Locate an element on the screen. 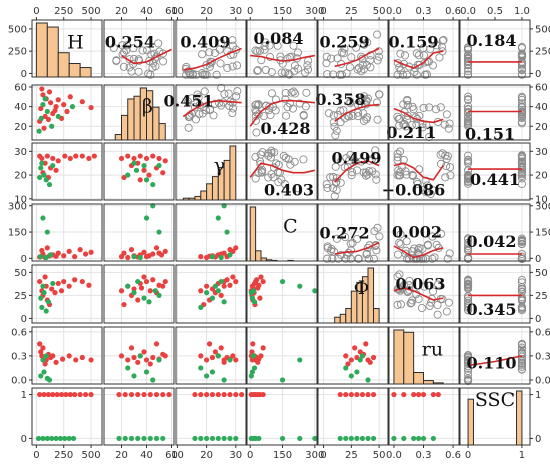 The image size is (550, 467). y-tick-label-phi: 0 is located at coordinates (24, 319).